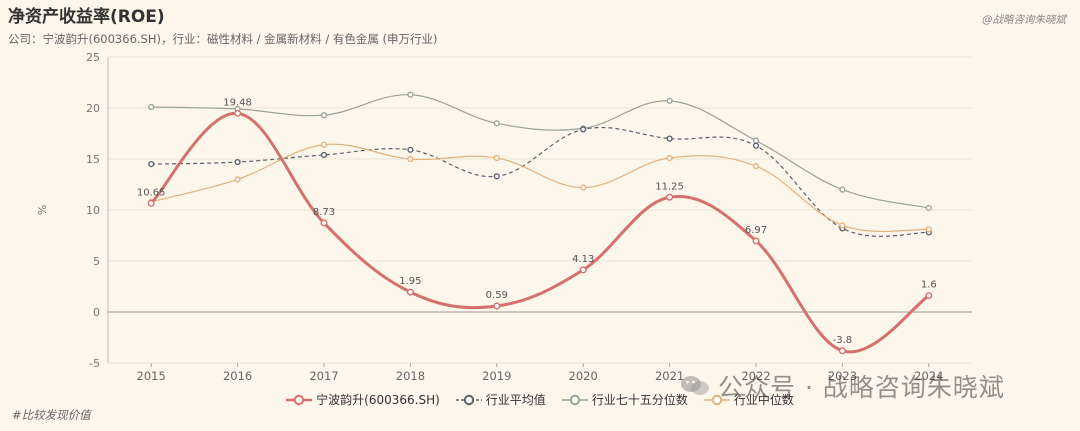 The image size is (1080, 431). Describe the element at coordinates (324, 212) in the screenshot. I see `data-label: 8.73` at that location.